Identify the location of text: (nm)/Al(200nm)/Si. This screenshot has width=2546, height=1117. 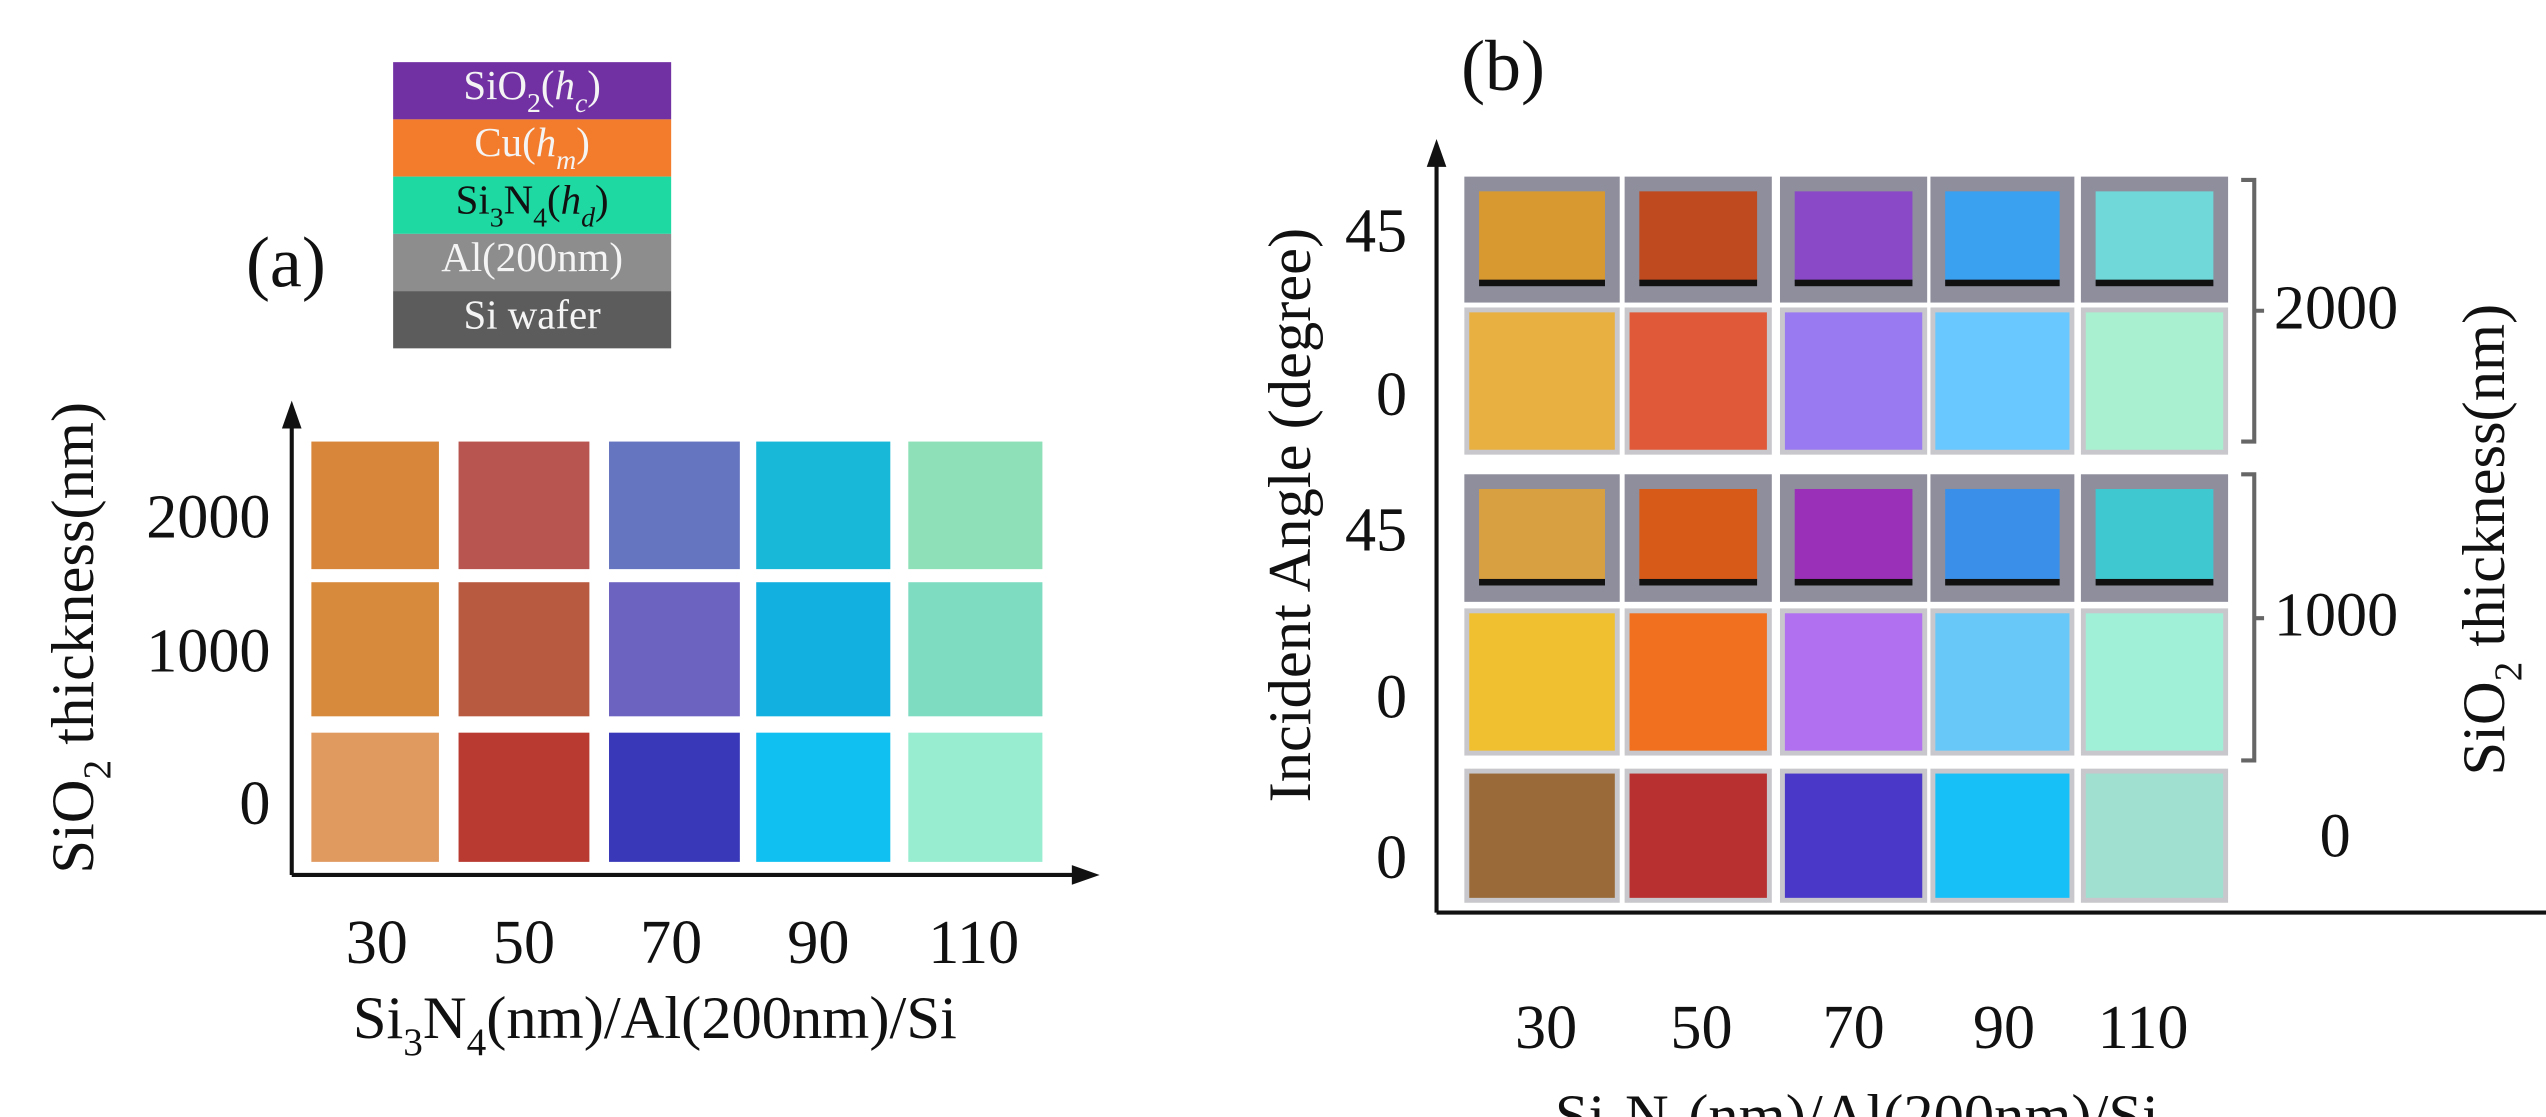
(1923, 1100).